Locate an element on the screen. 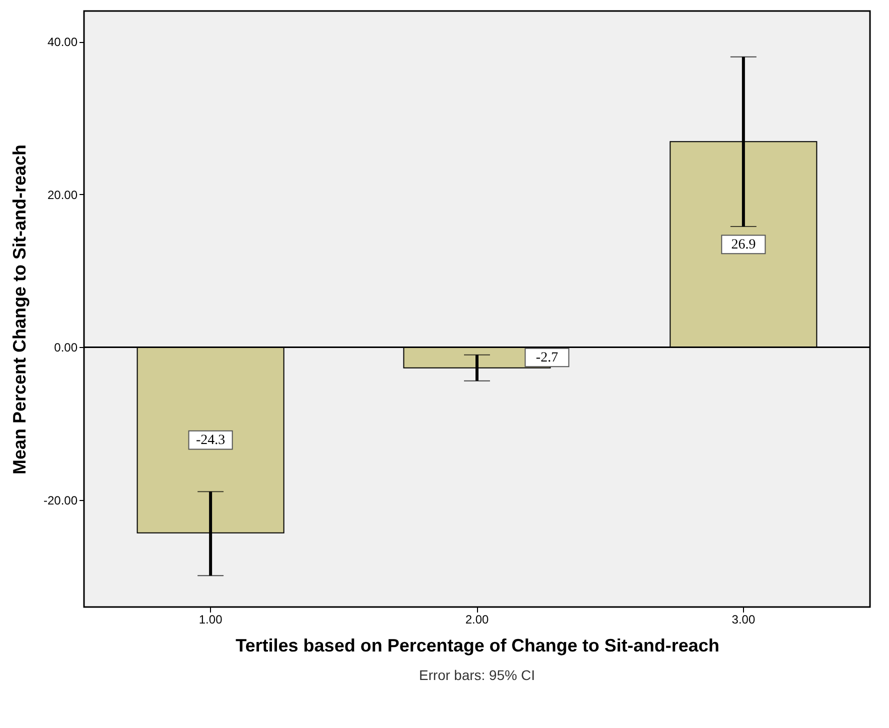 The width and height of the screenshot is (889, 728). x-tick-label: 3.00 is located at coordinates (744, 619).